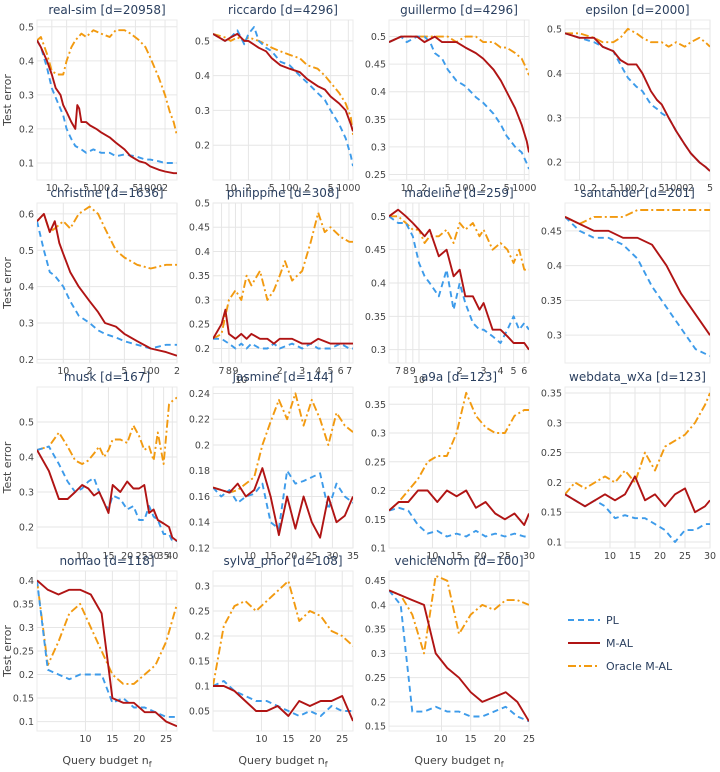  Describe the element at coordinates (318, 371) in the screenshot. I see `x-tick-label: 4` at that location.